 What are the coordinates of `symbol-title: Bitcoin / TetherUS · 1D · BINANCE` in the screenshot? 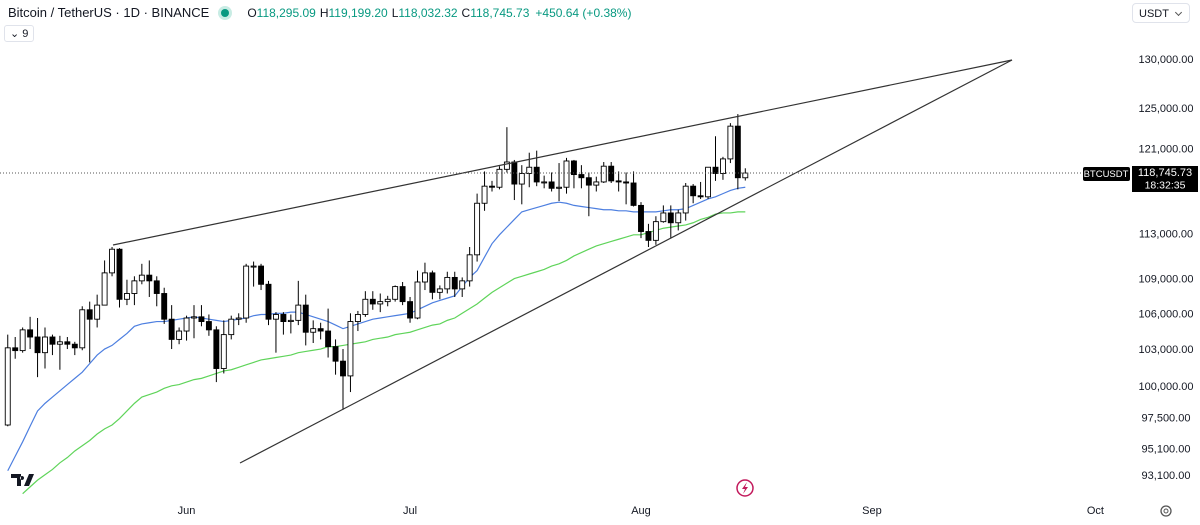 It's located at (109, 12).